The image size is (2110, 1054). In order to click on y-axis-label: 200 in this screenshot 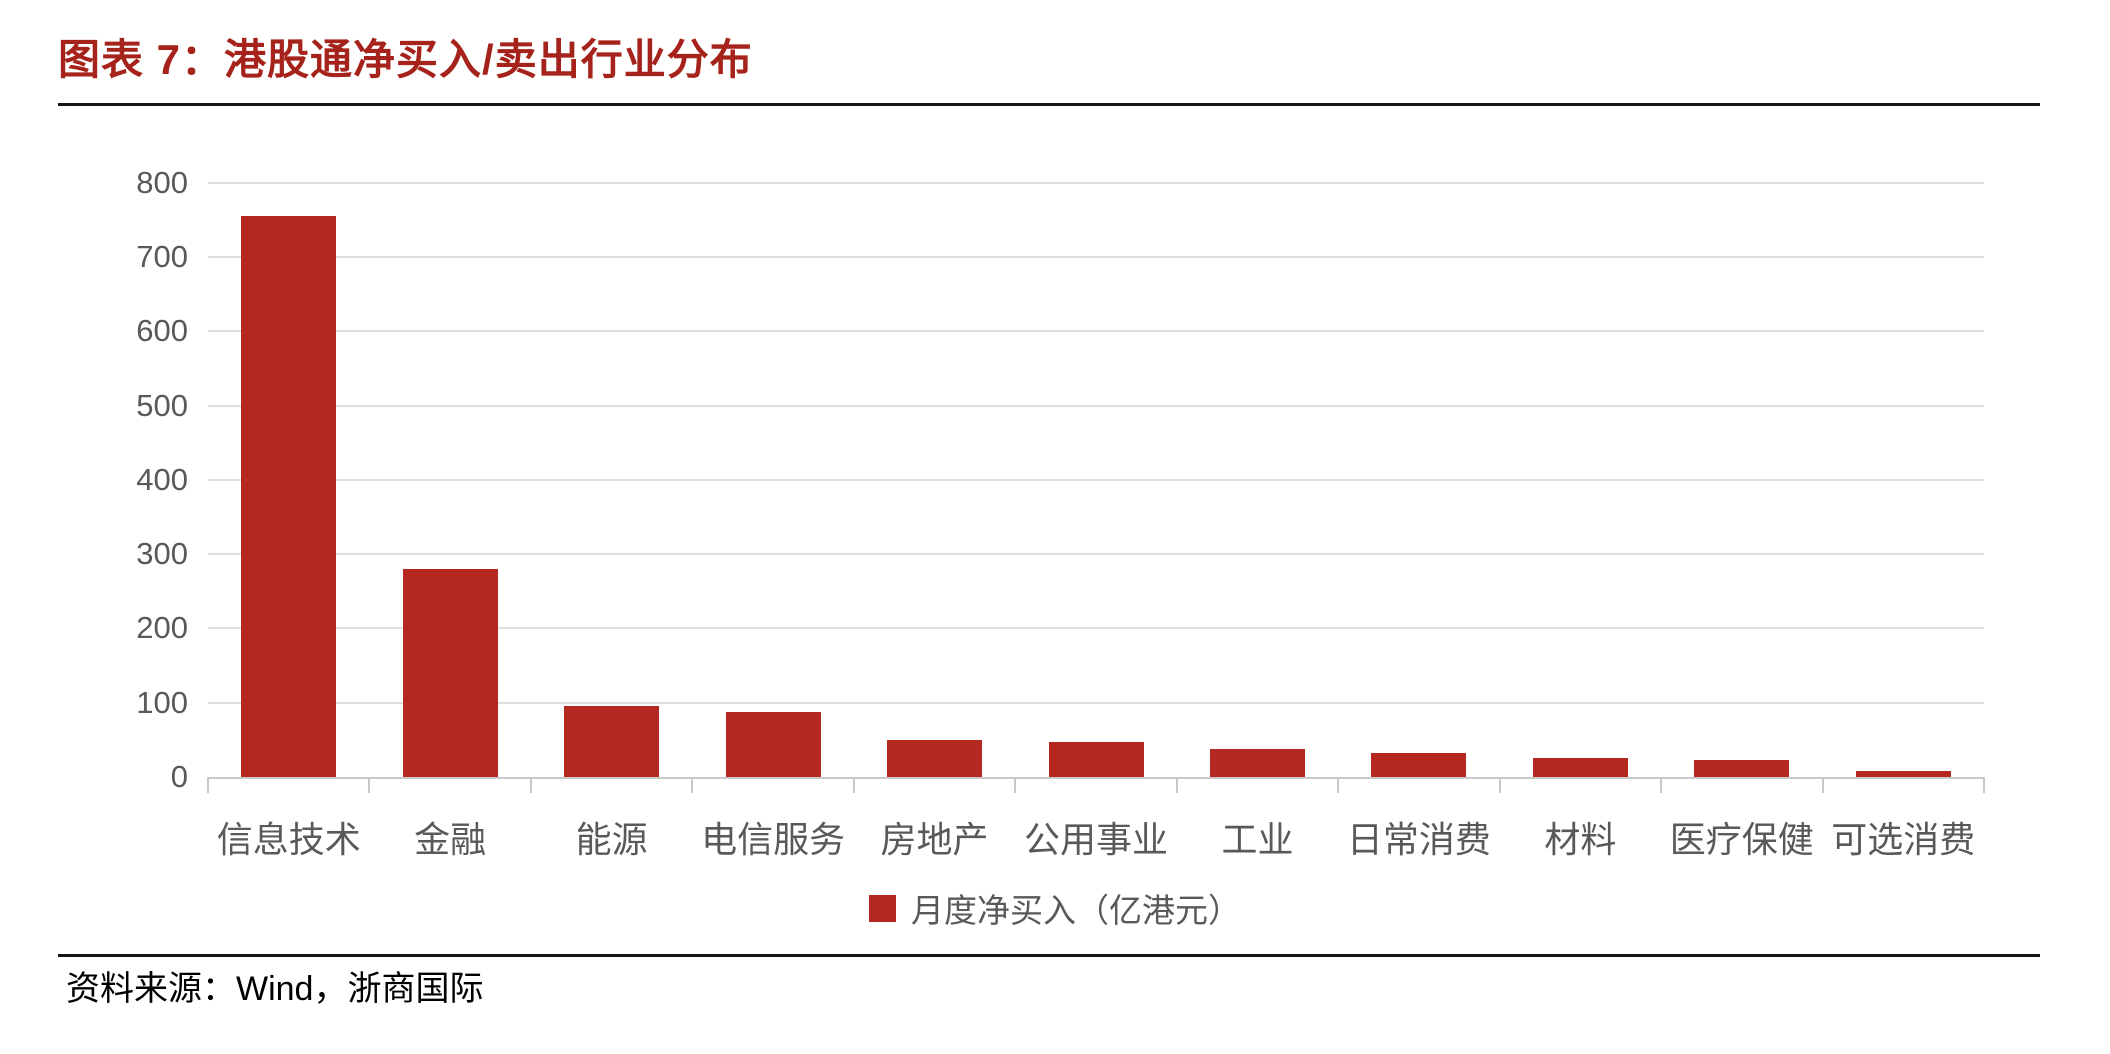, I will do `click(162, 628)`.